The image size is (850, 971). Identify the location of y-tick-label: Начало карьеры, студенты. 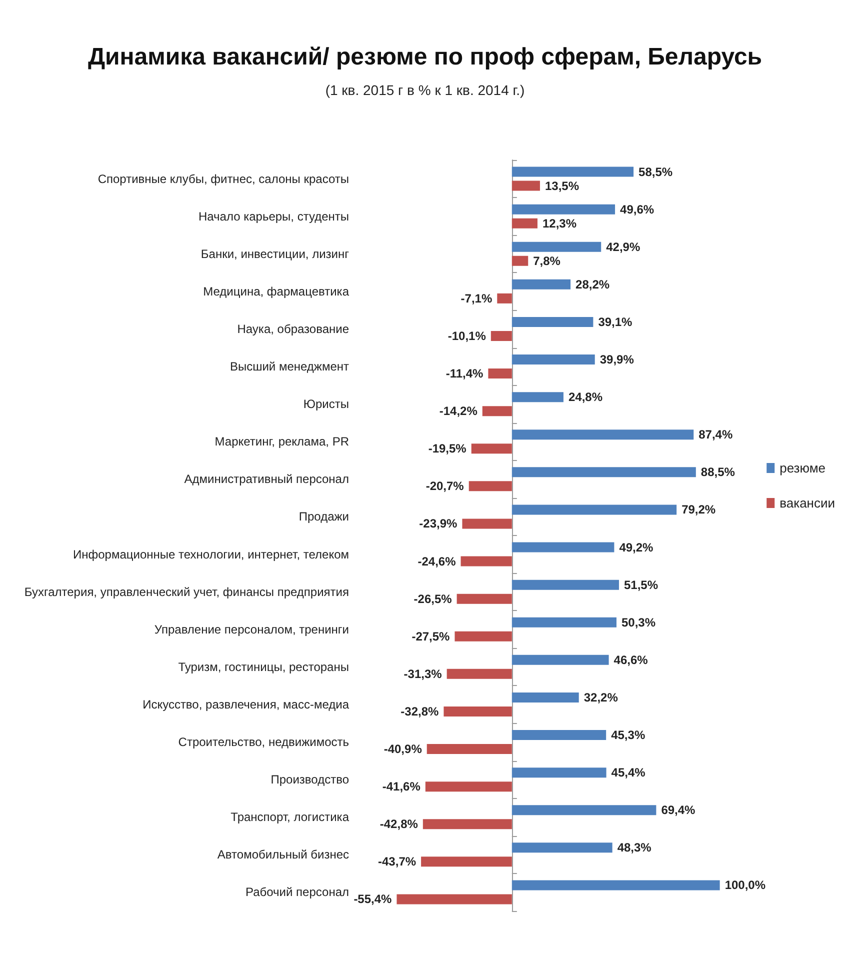
(273, 216).